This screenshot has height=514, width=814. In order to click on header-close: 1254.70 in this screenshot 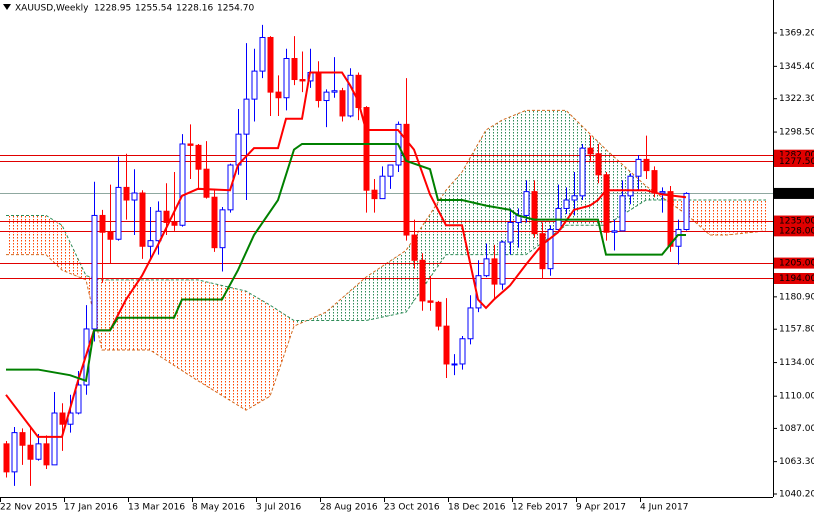, I will do `click(235, 9)`.